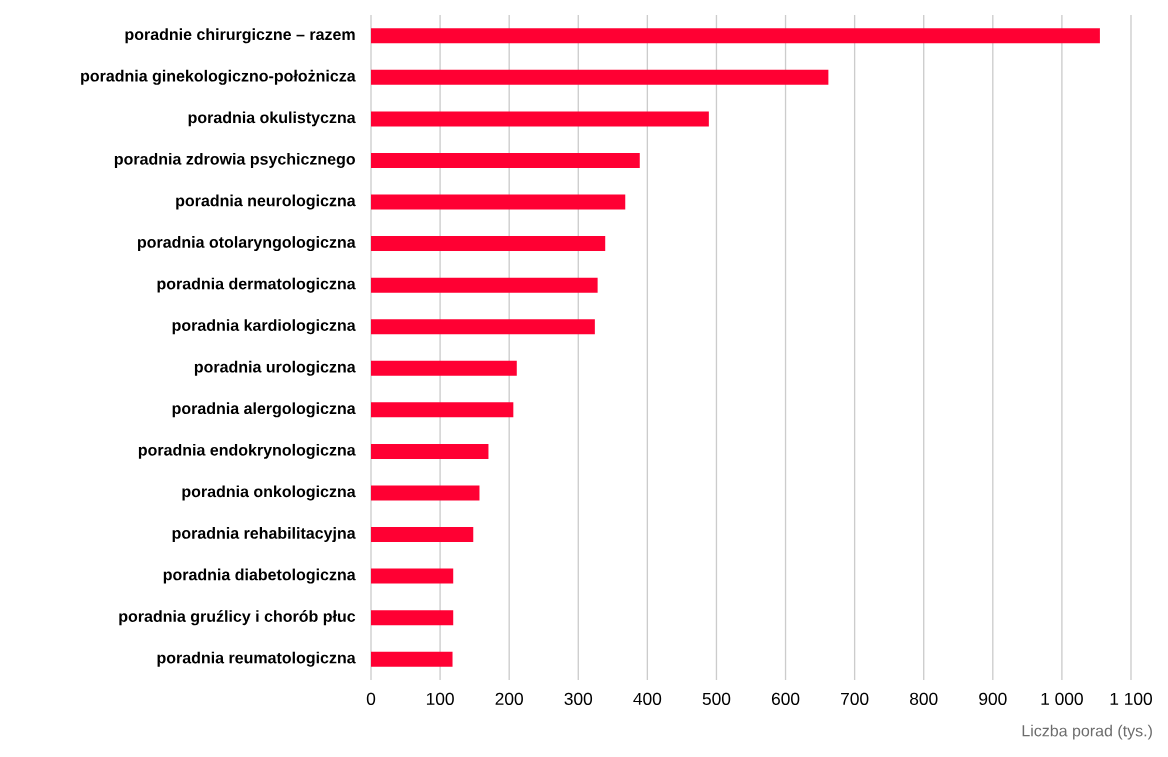 The width and height of the screenshot is (1168, 757). What do you see at coordinates (234, 160) in the screenshot?
I see `y-tick-label: poradnia zdrowia psychicznego` at bounding box center [234, 160].